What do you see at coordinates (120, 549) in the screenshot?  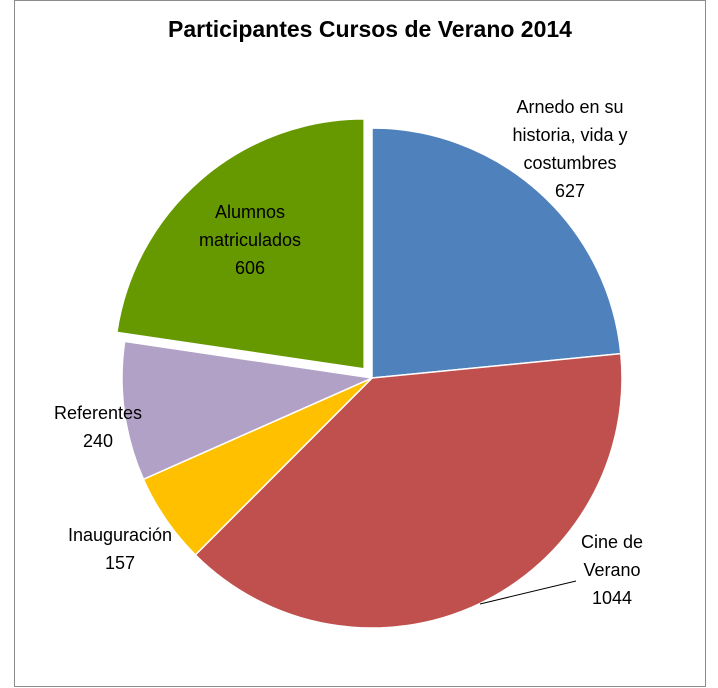 I see `slice-label: Inauguración 157` at bounding box center [120, 549].